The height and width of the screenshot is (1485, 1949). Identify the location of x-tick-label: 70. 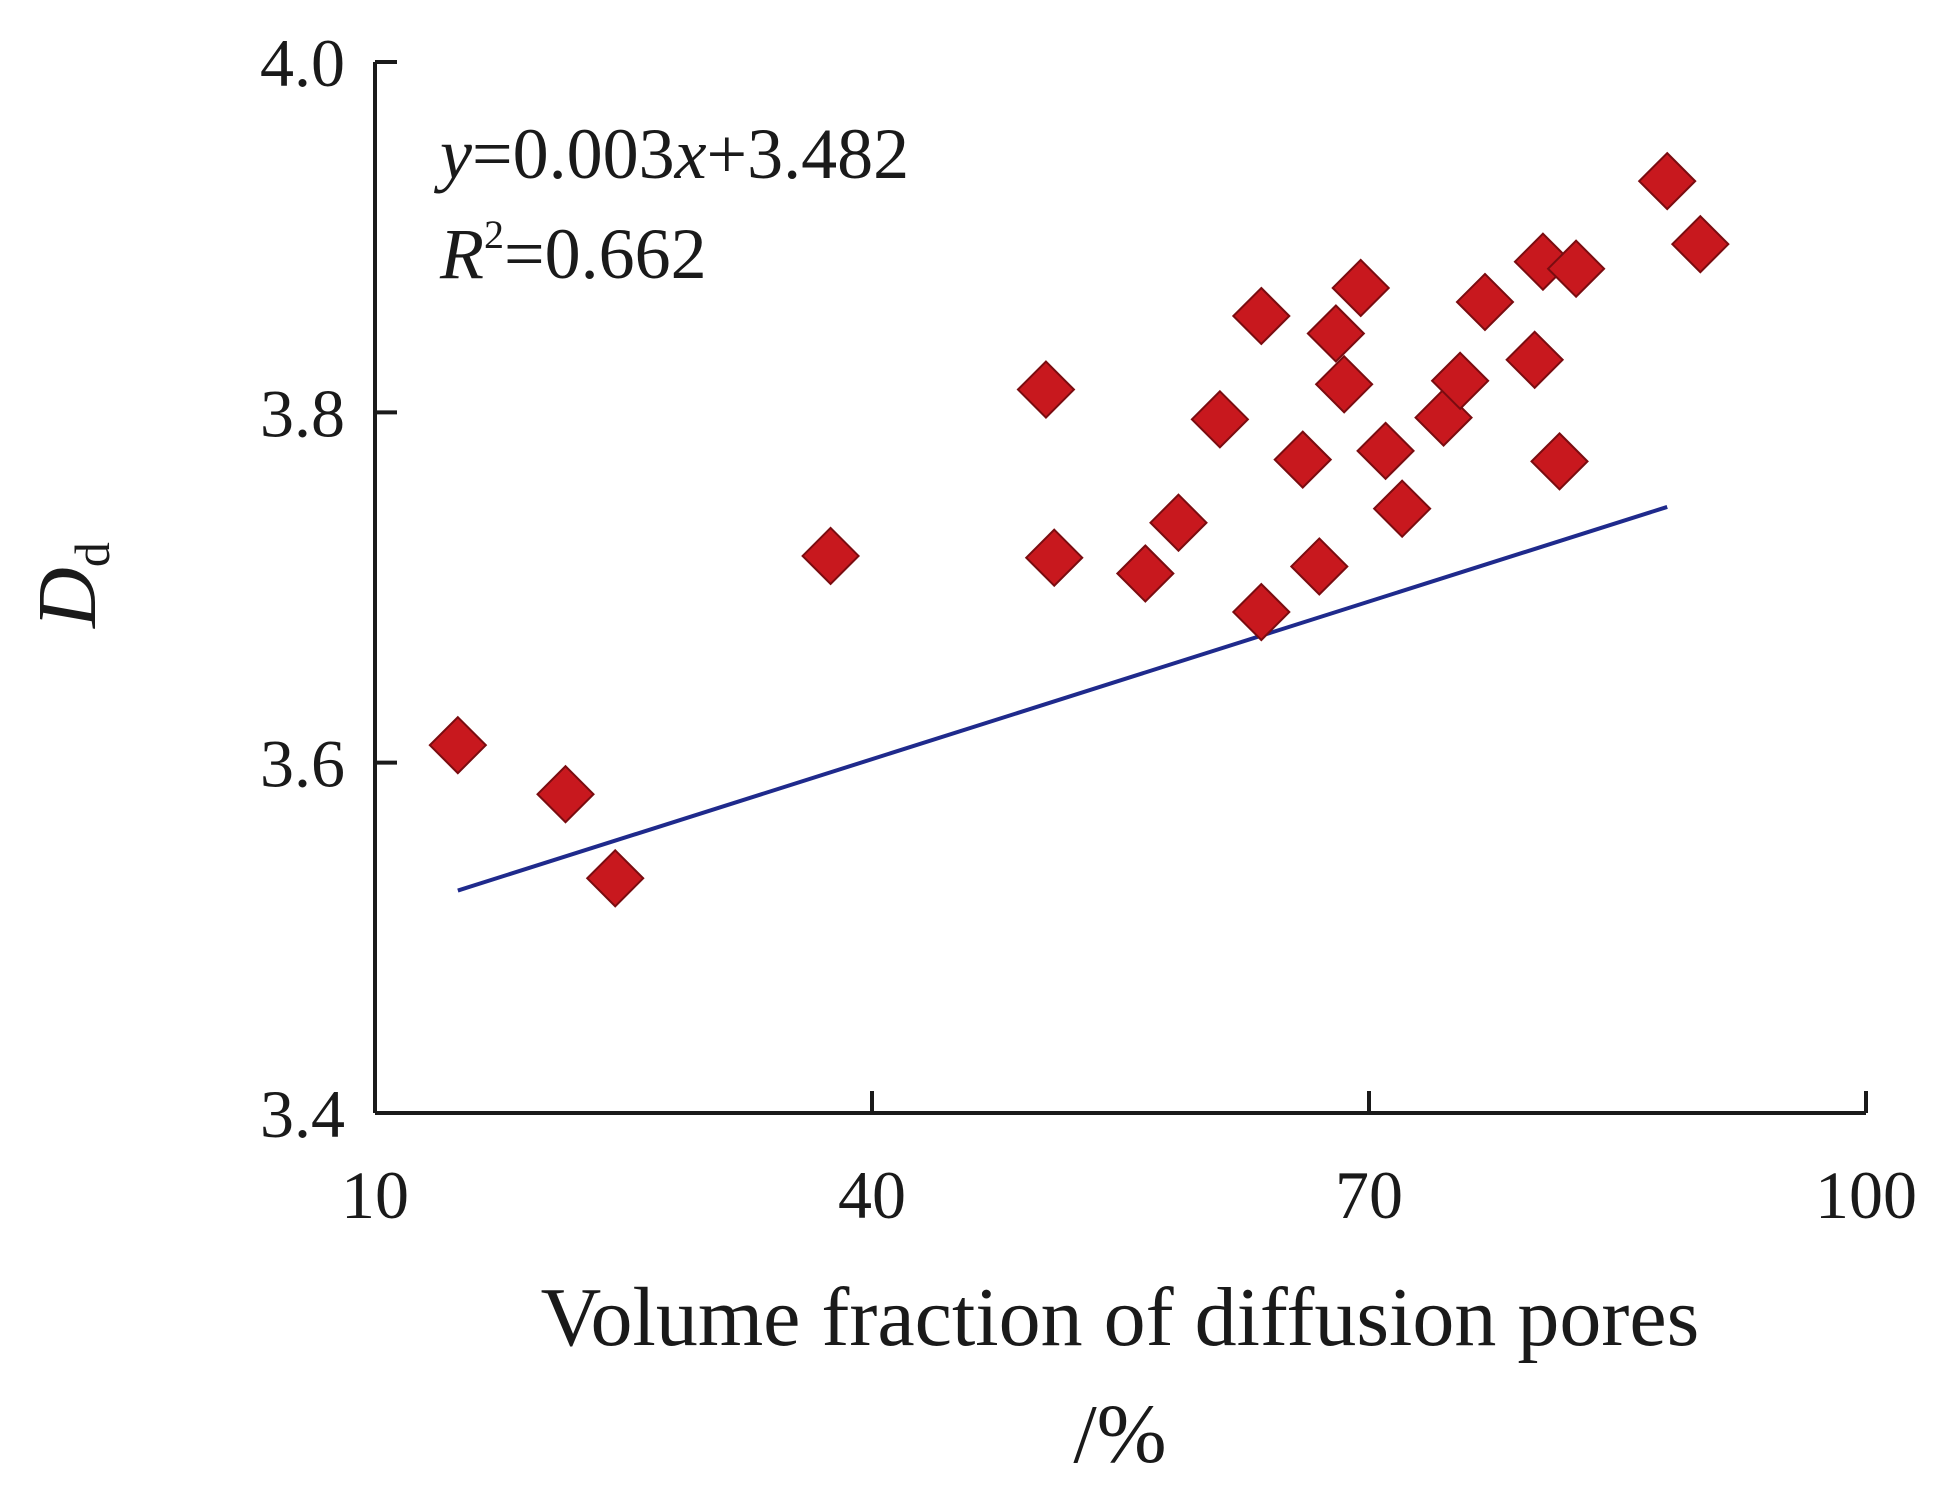
(1369, 1195).